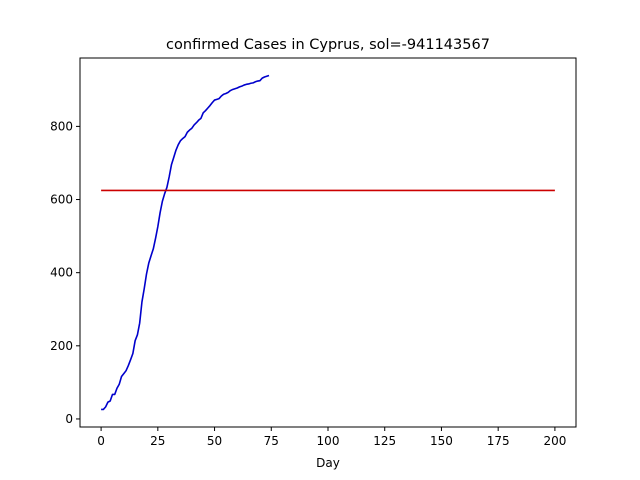 This screenshot has height=480, width=640. What do you see at coordinates (271, 441) in the screenshot?
I see `x-tick-label: 75` at bounding box center [271, 441].